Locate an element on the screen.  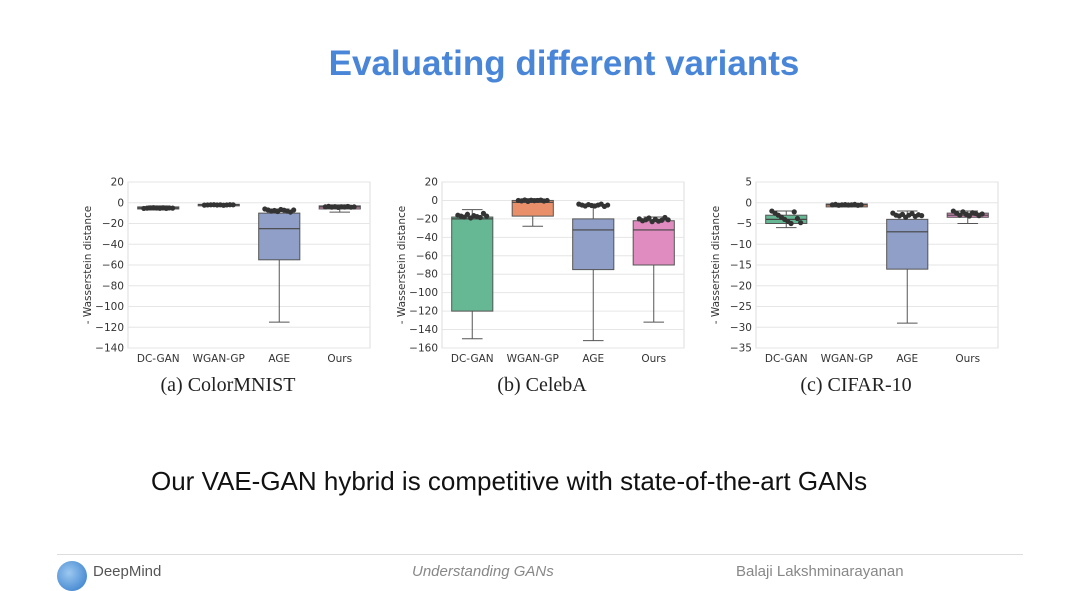
footer-organization: DeepMind is located at coordinates (127, 571).